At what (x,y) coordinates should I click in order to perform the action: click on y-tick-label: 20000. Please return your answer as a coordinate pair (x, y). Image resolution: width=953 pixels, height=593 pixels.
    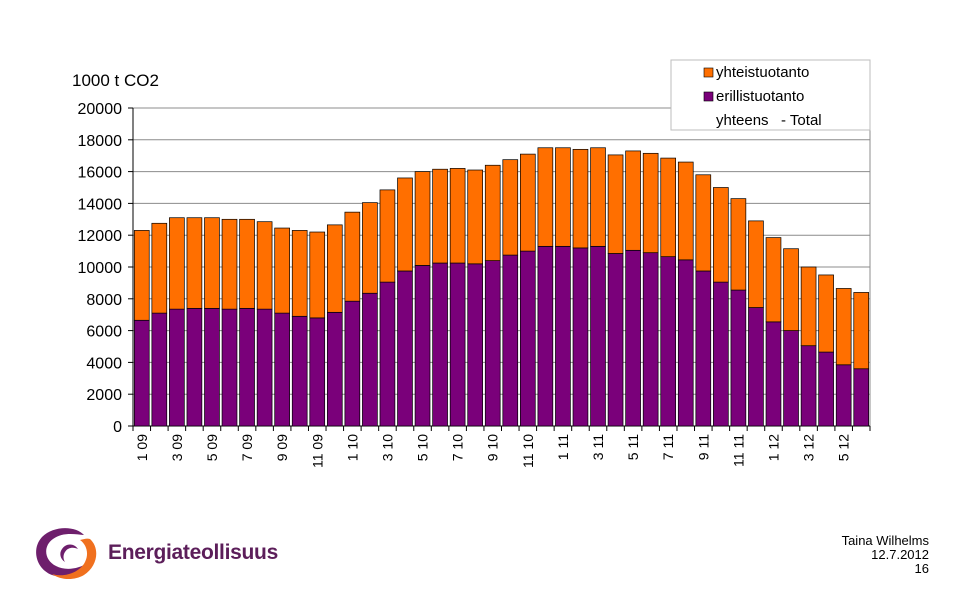
    Looking at the image, I should click on (100, 109).